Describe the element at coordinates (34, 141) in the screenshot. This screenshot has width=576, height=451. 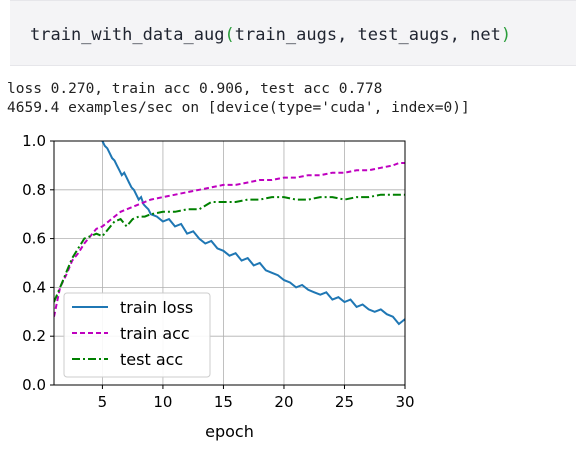
I see `y-tick-label: 1.0` at that location.